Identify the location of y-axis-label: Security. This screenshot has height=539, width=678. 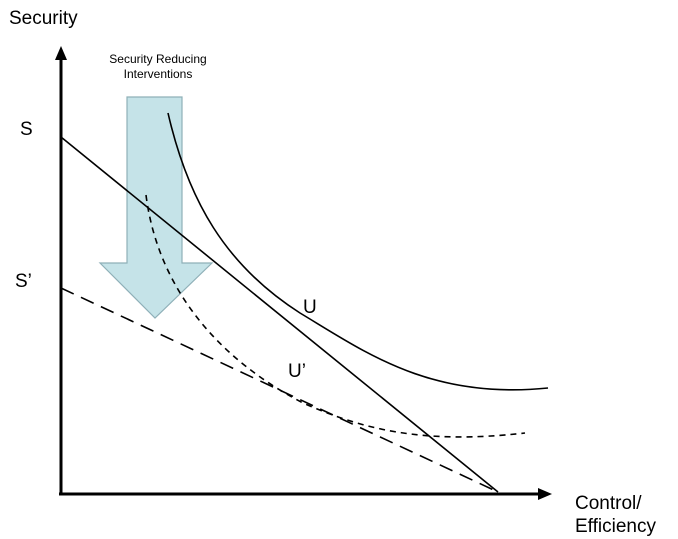
(43, 18).